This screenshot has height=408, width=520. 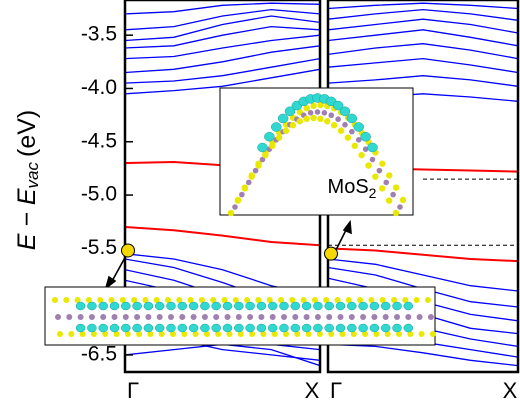 What do you see at coordinates (373, 193) in the screenshot?
I see `inset-label-sub: 2` at bounding box center [373, 193].